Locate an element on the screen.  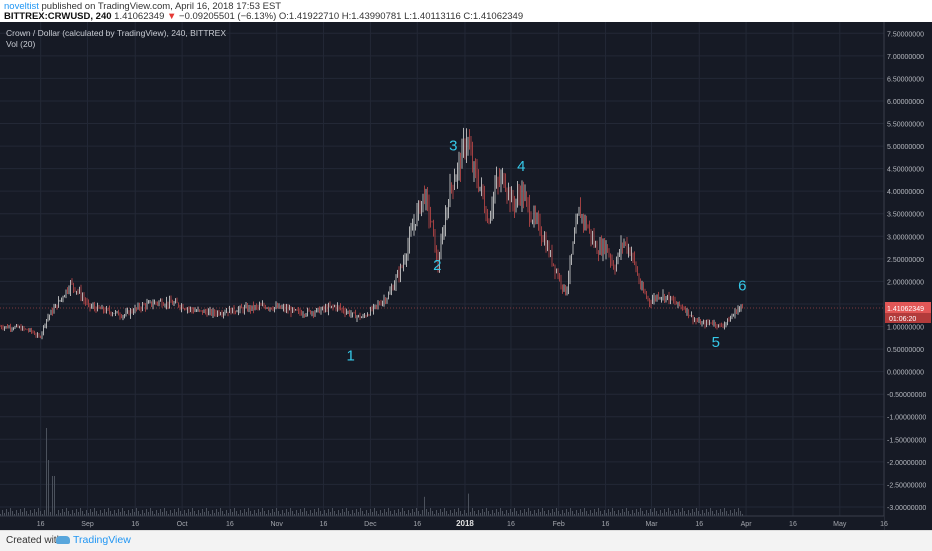
last-price-tag-label: 1.41062349 is located at coordinates (905, 309).